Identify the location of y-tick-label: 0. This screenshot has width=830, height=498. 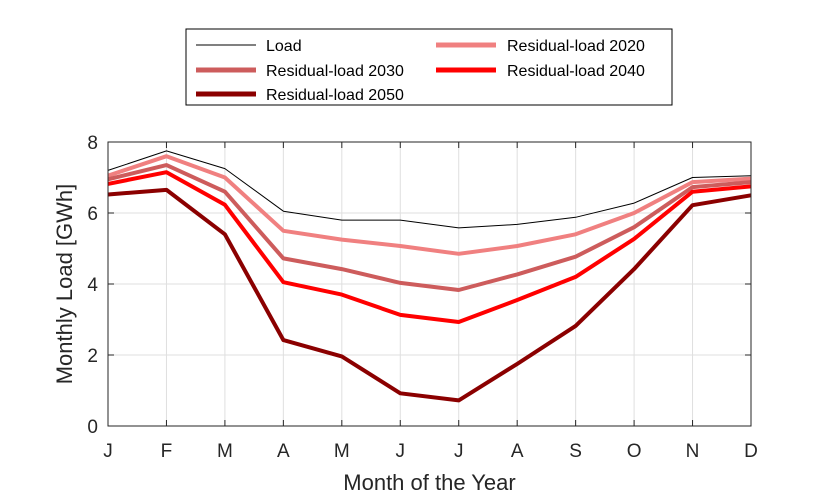
(92, 427).